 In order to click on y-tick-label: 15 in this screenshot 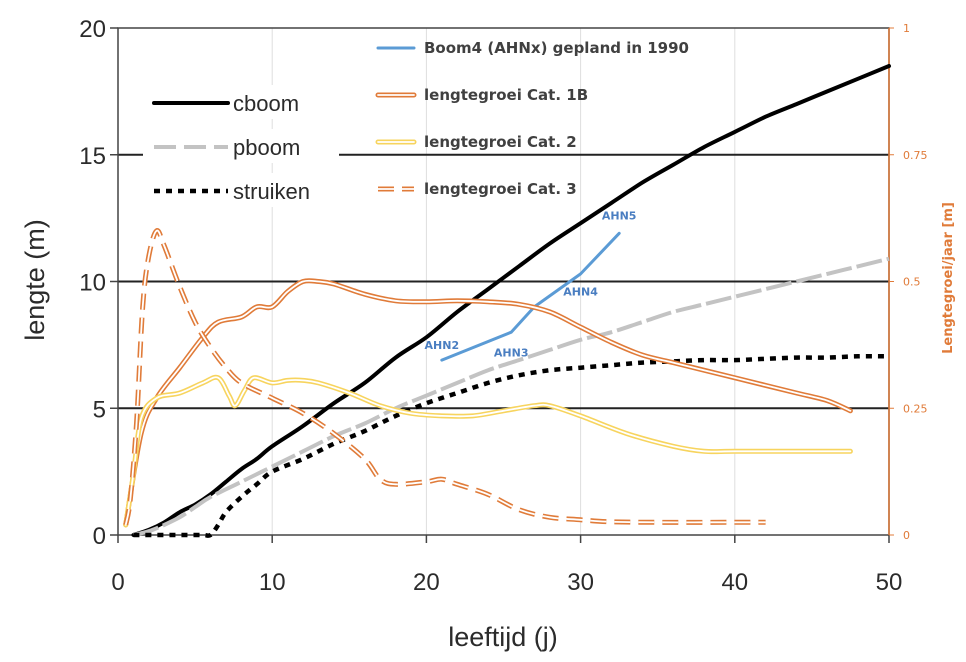, I will do `click(92, 156)`.